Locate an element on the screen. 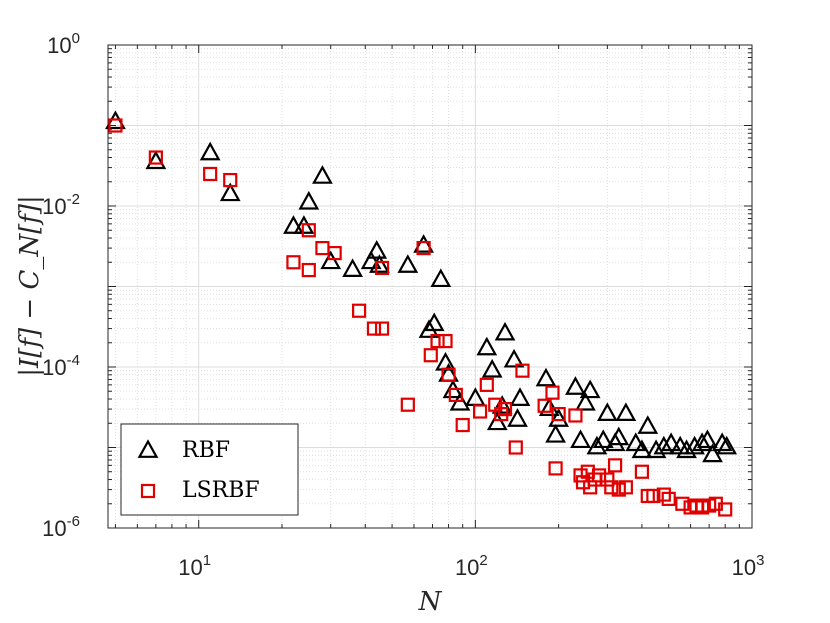 This screenshot has height=623, width=830. legend: RBF LSRBF is located at coordinates (209, 469).